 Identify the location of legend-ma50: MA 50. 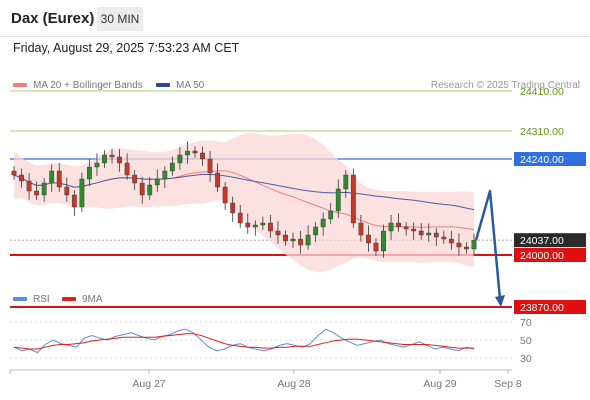
(180, 85).